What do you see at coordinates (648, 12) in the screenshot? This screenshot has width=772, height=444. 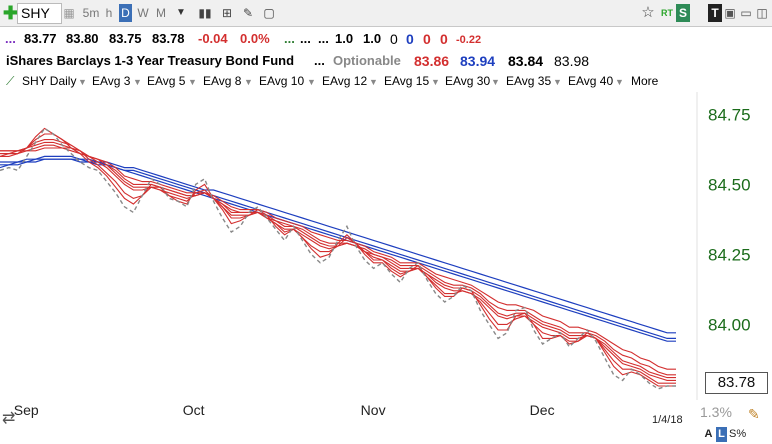 I see `star-icon: ☆` at bounding box center [648, 12].